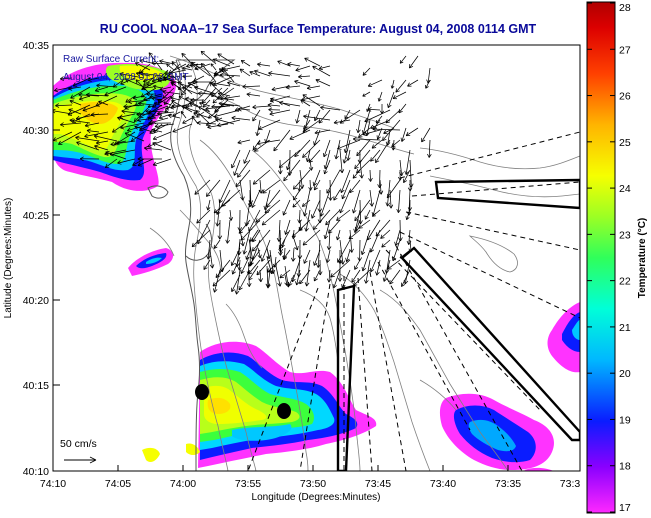 The height and width of the screenshot is (518, 651). I want to click on raw-current-date: August 04, 2008 01:00 GMT, so click(126, 77).